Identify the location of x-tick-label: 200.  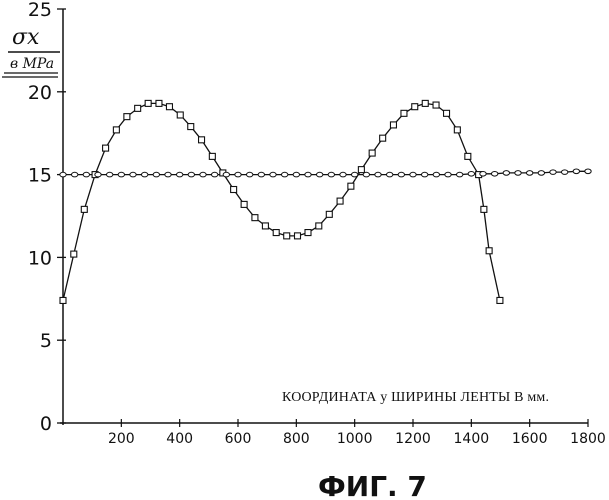
(121, 439).